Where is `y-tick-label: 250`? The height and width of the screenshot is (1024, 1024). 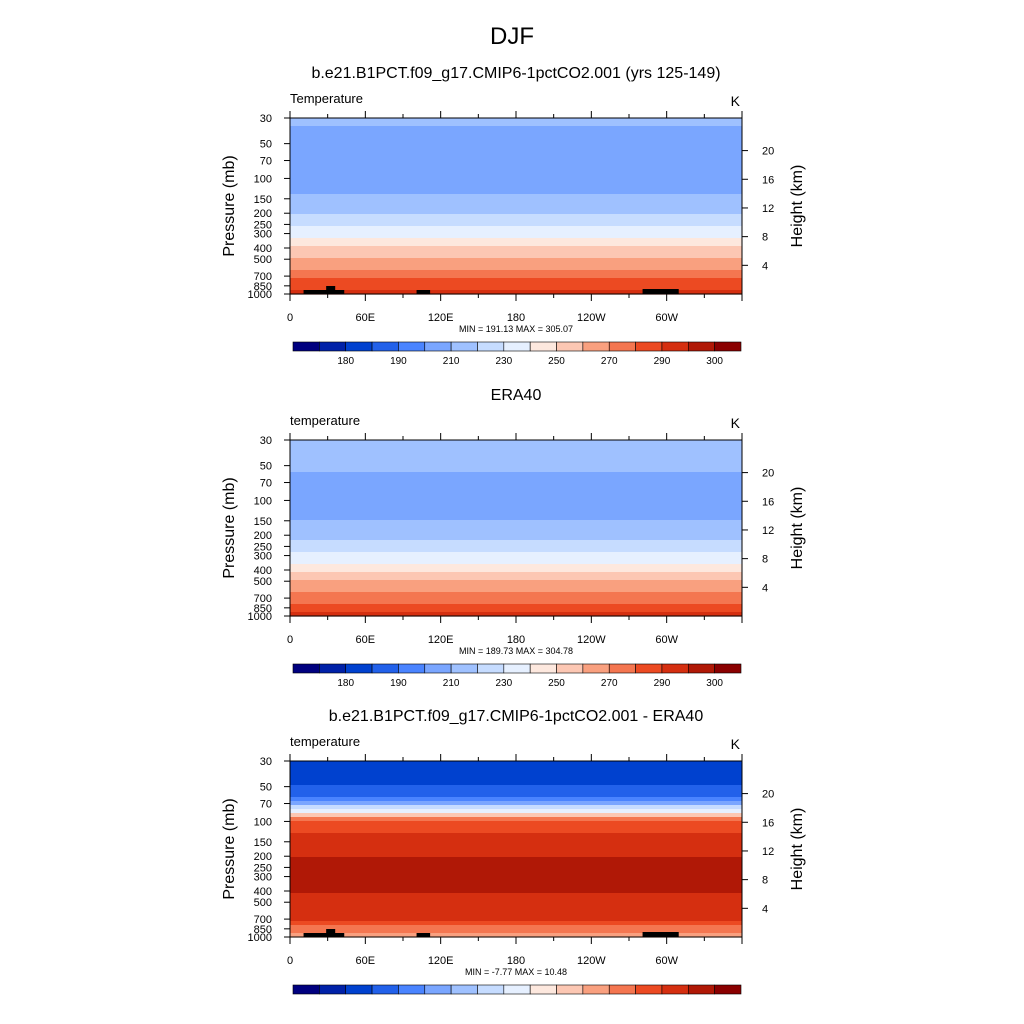
y-tick-label: 250 is located at coordinates (263, 547).